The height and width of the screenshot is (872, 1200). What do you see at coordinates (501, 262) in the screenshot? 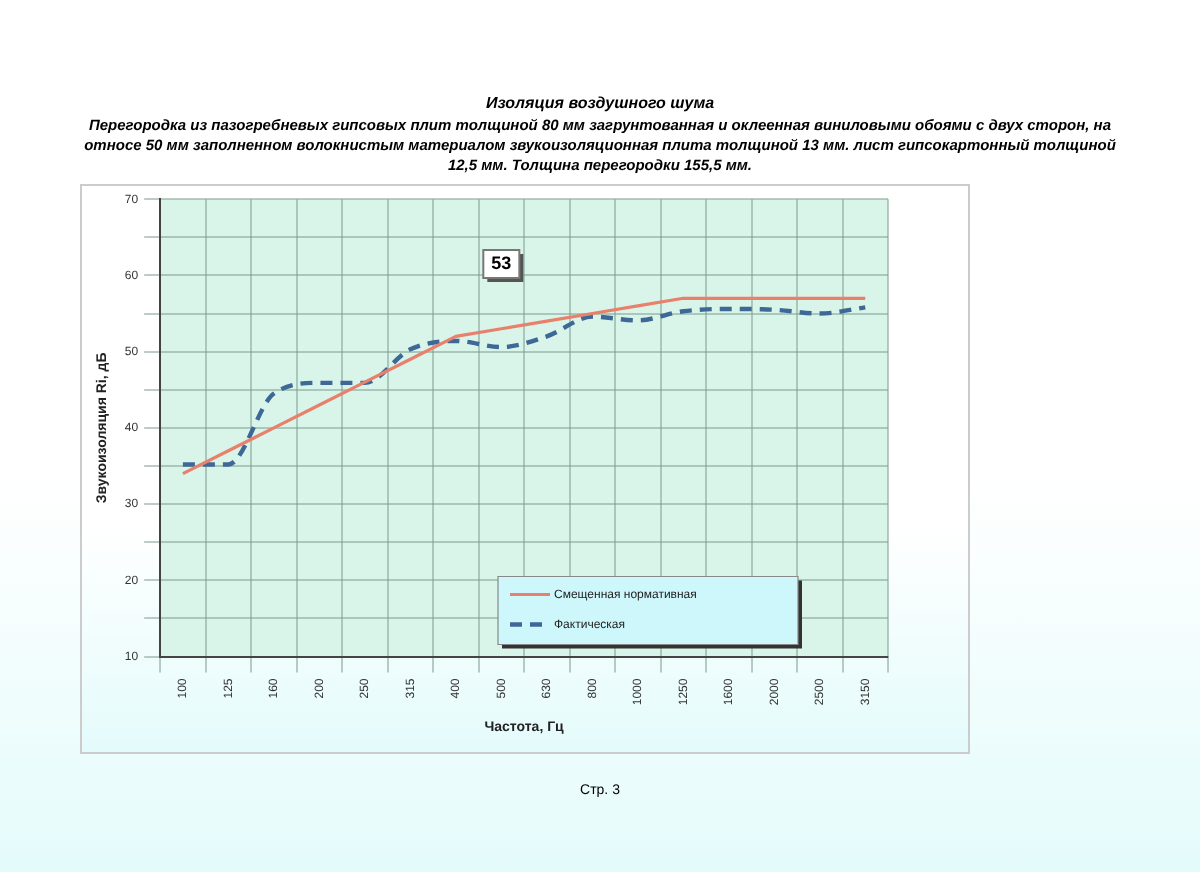
I see `annotation: 53` at bounding box center [501, 262].